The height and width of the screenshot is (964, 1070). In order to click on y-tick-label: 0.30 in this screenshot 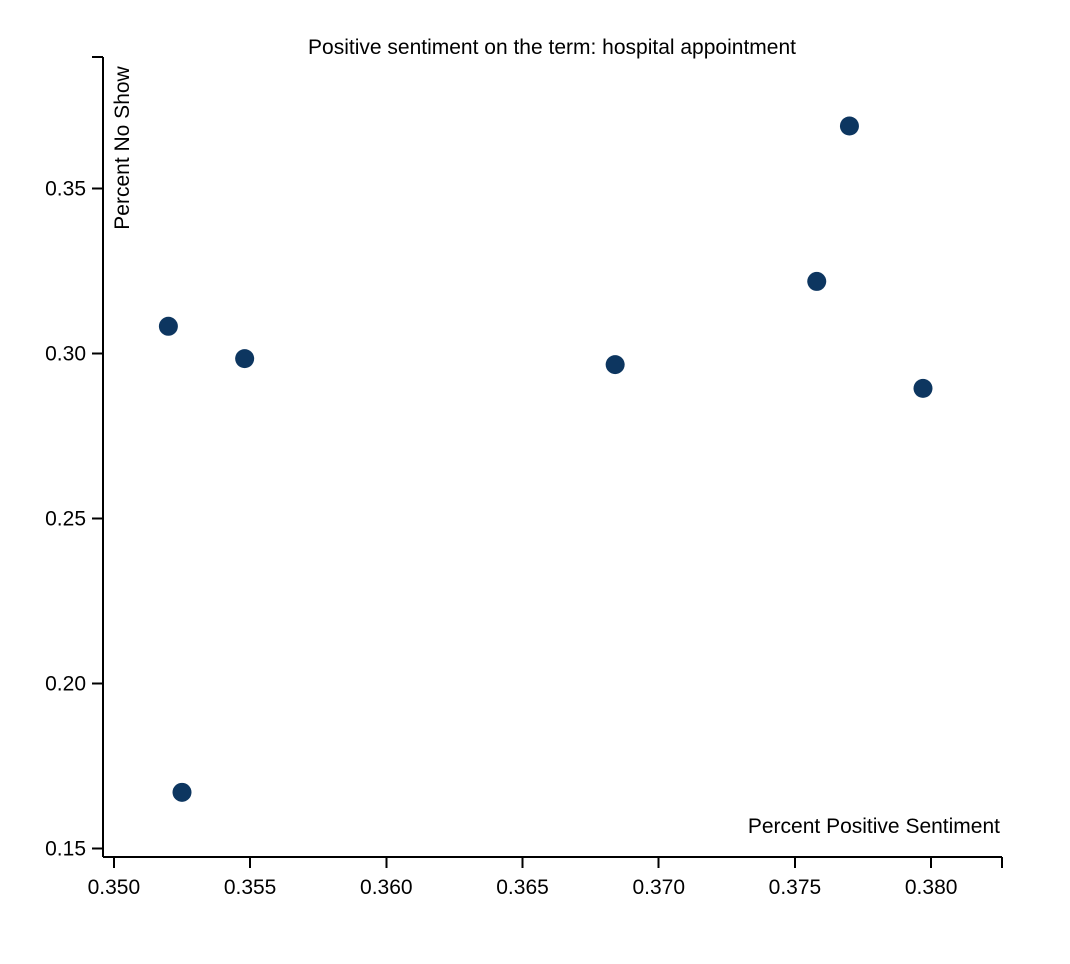, I will do `click(65, 354)`.